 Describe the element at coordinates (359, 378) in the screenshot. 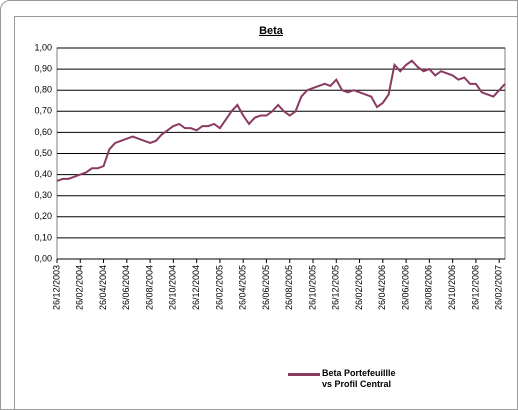

I see `legend-label: Beta Portefeuillle vs Profil Central` at that location.